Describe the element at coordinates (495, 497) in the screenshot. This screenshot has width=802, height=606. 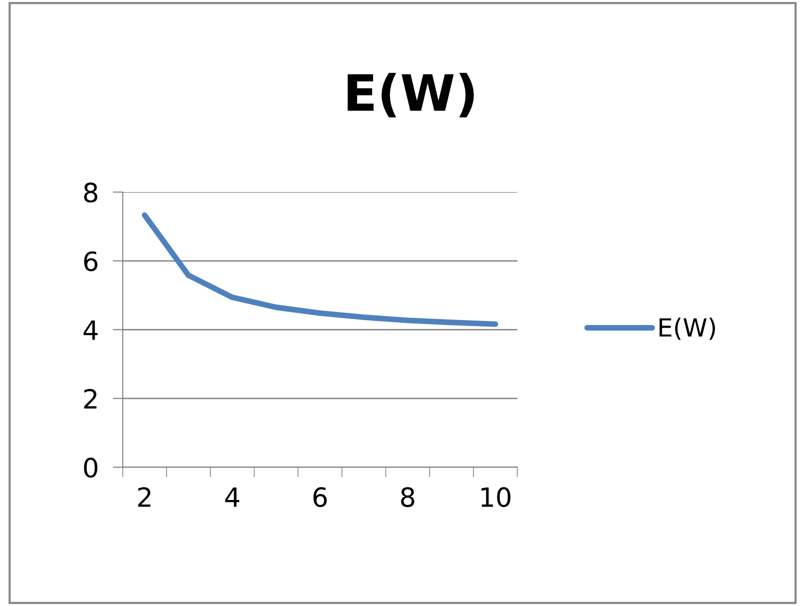
I see `x-tick-label: 10` at that location.